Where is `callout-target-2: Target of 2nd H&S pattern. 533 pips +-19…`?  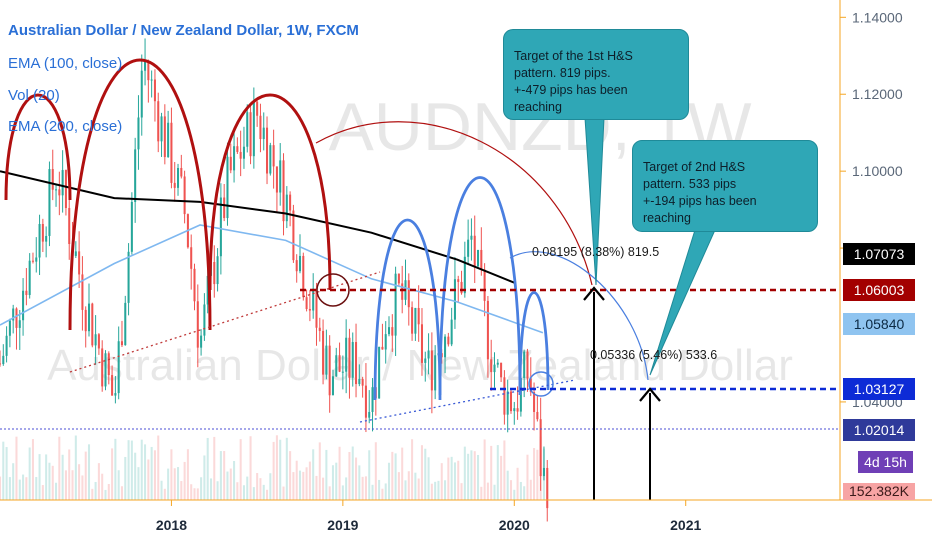 callout-target-2: Target of 2nd H&S pattern. 533 pips +-19… is located at coordinates (725, 186).